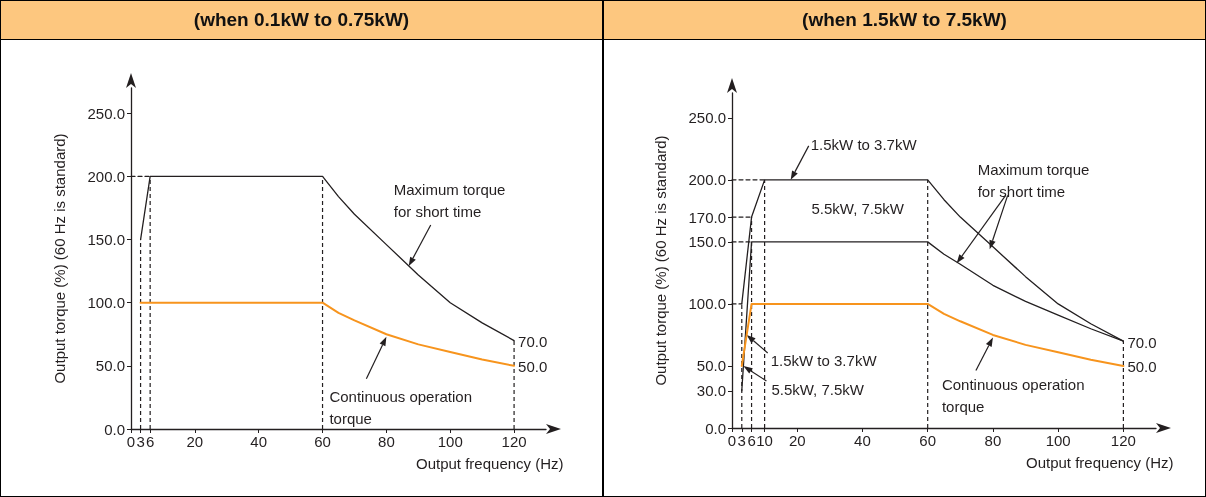 This screenshot has height=497, width=1206. What do you see at coordinates (707, 217) in the screenshot?
I see `y-tick-label: 170.0` at bounding box center [707, 217].